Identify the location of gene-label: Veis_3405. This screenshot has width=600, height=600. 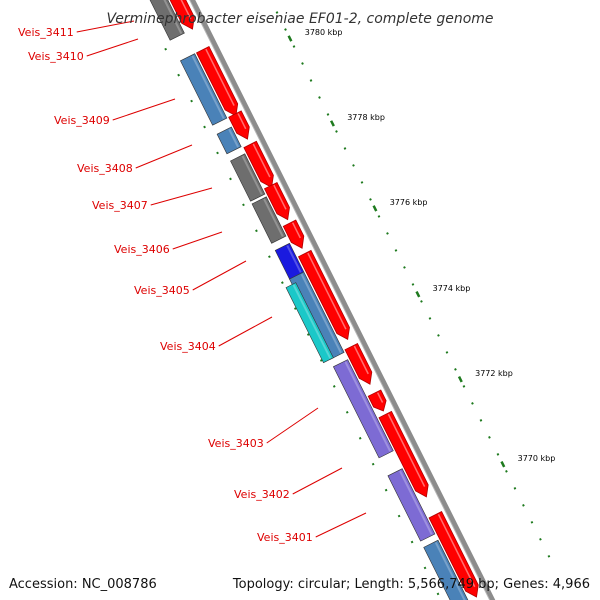
(162, 290).